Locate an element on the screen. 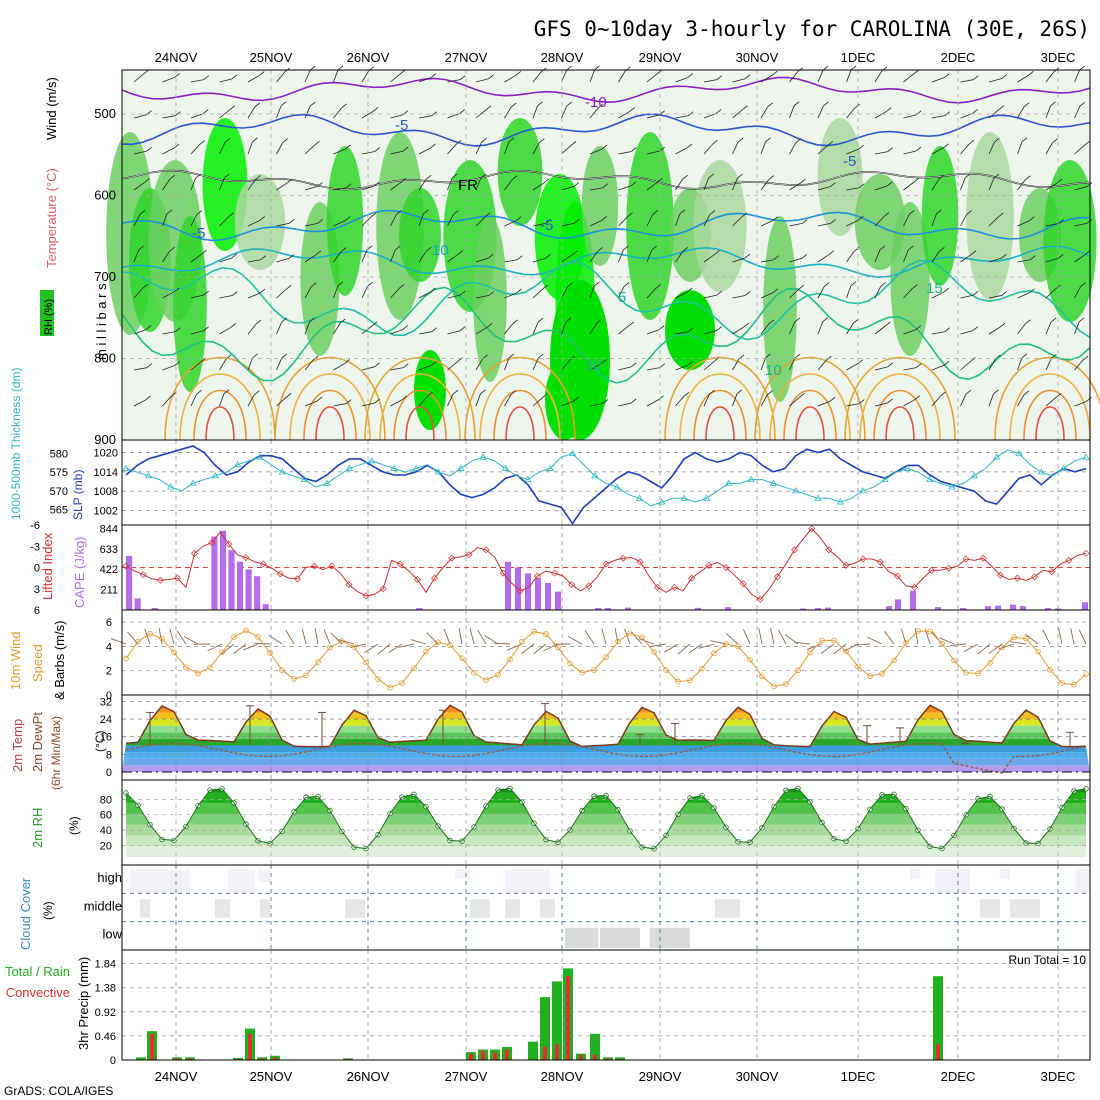  cape-tick: 633 is located at coordinates (109, 550).